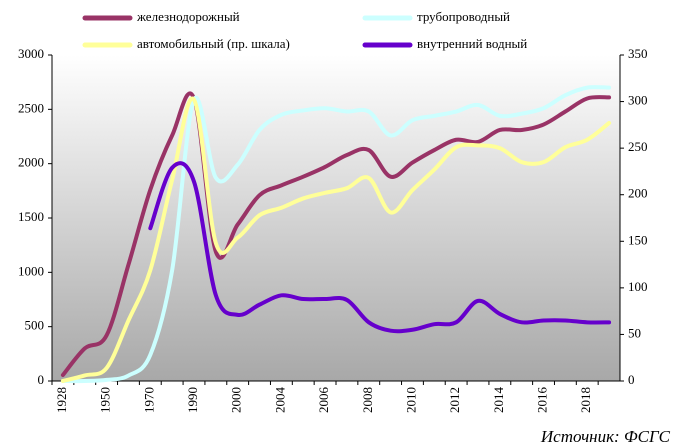  I want to click on x-tick-label: 1928, so click(61, 400).